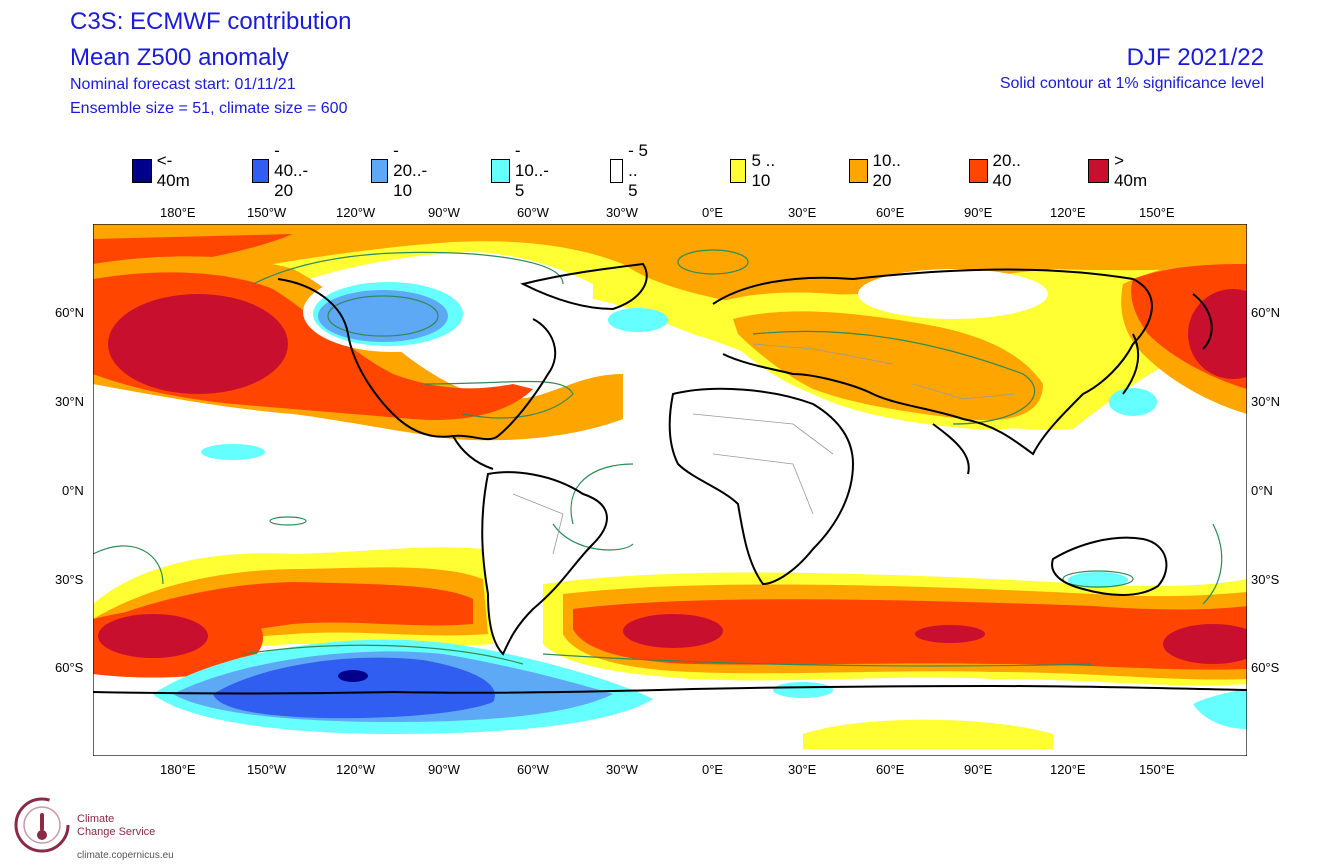  What do you see at coordinates (209, 108) in the screenshot?
I see `ensemble-size-text: Ensemble size = 51, climate size = 600` at bounding box center [209, 108].